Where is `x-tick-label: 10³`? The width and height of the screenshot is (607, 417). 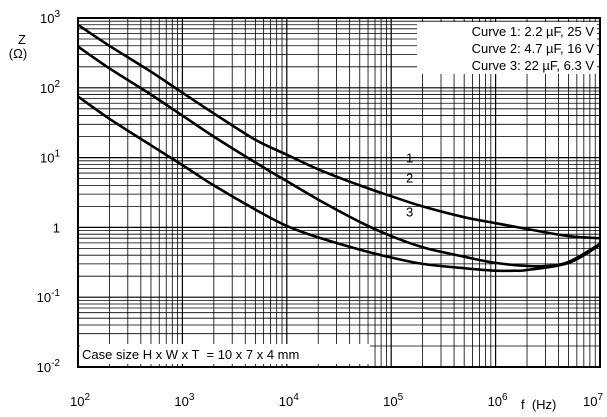
x-tick-label: 10³ is located at coordinates (184, 400).